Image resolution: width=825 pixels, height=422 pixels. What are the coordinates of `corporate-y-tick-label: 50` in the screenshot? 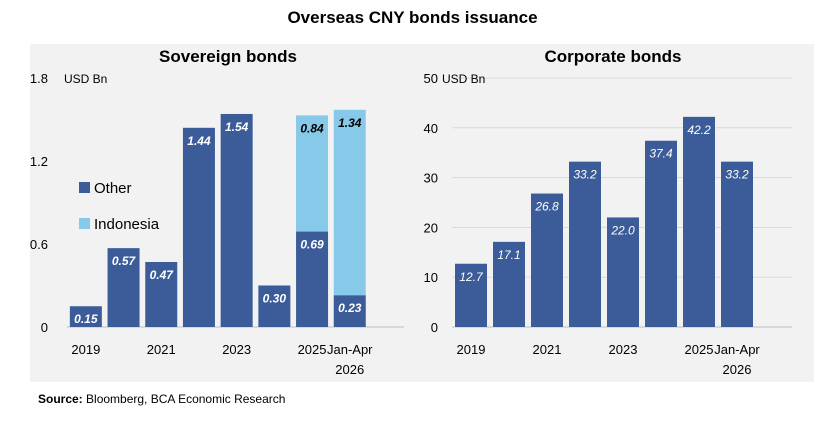 It's located at (431, 78).